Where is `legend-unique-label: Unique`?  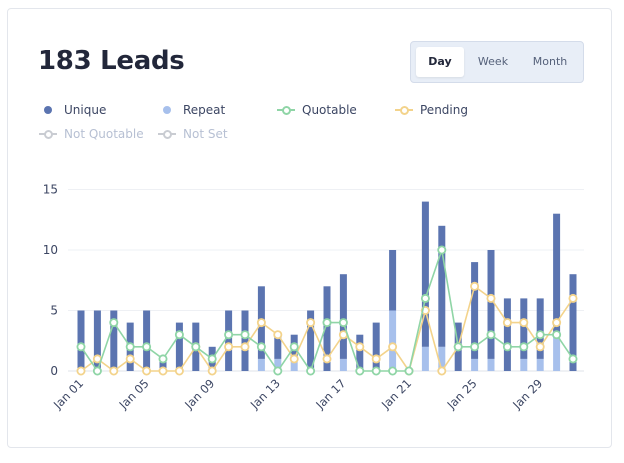 legend-unique-label: Unique is located at coordinates (85, 110).